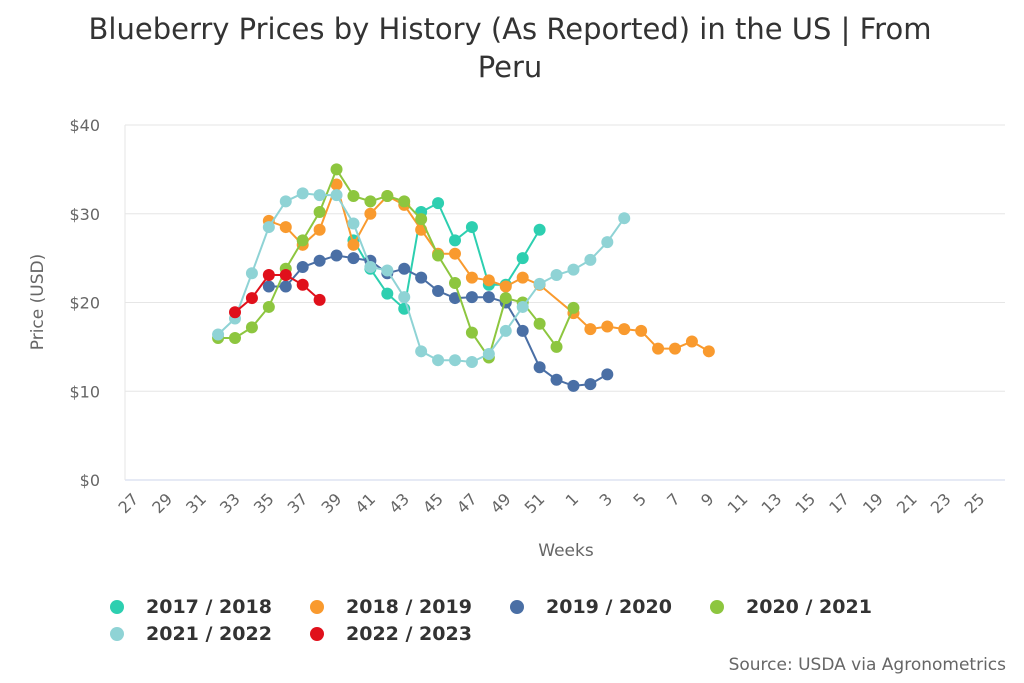  Describe the element at coordinates (409, 607) in the screenshot. I see `legend-label: 2018 / 2019` at that location.